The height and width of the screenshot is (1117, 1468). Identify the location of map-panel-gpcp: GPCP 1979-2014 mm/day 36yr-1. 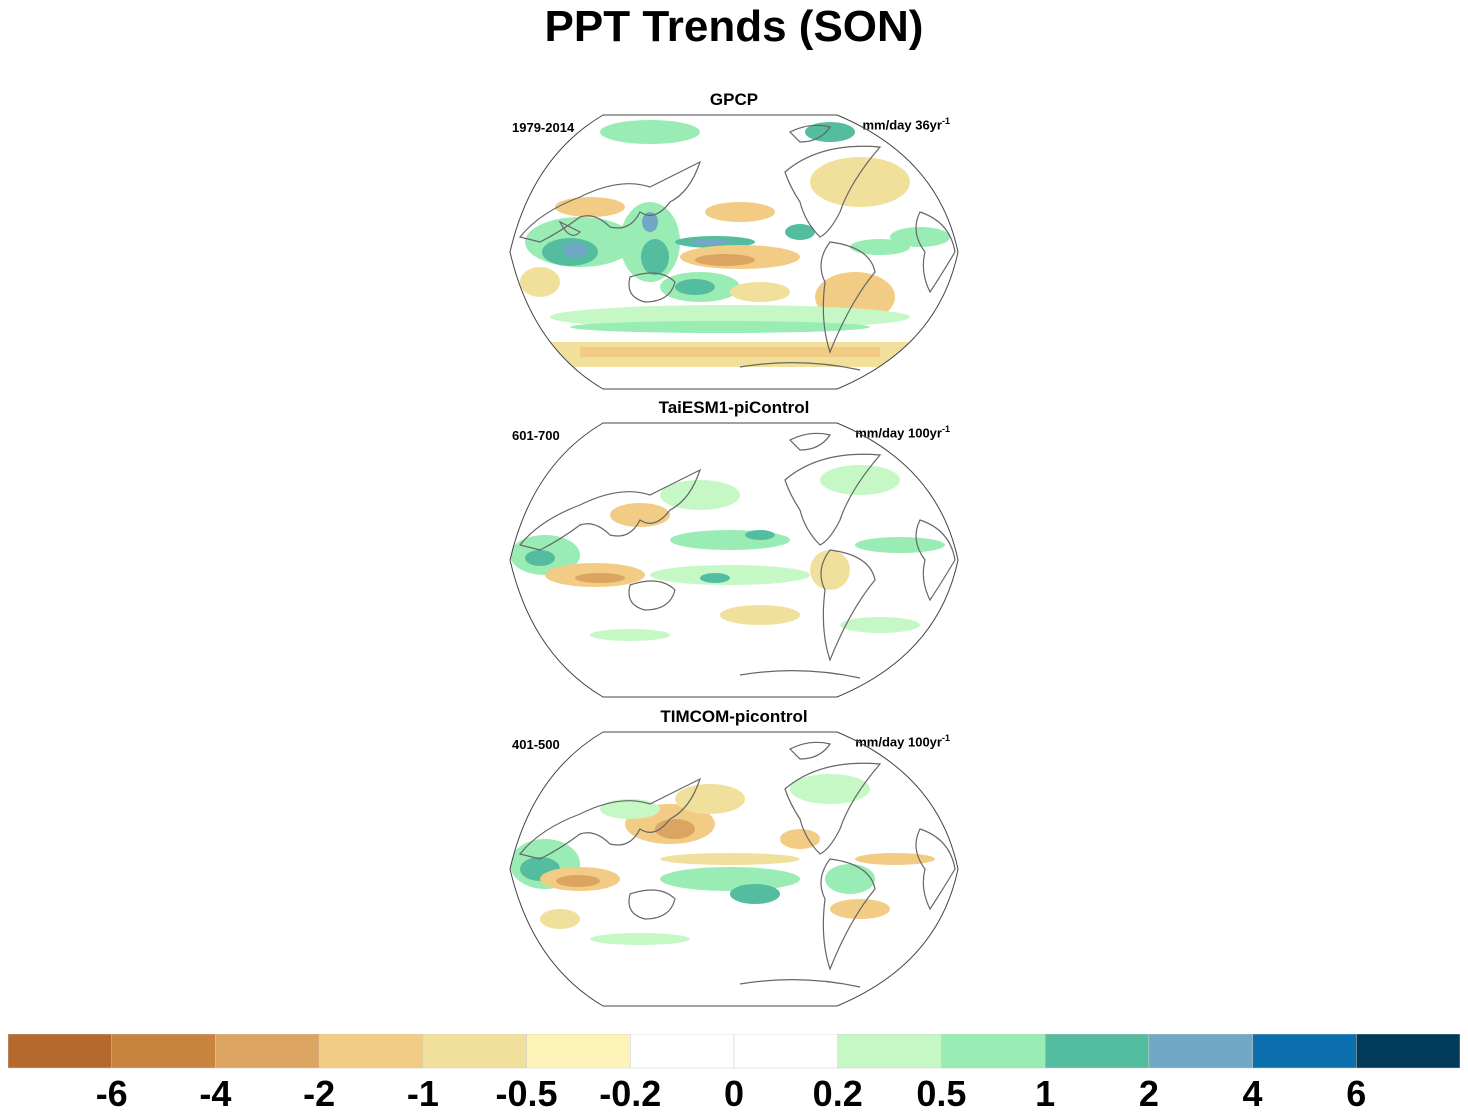
(734, 246).